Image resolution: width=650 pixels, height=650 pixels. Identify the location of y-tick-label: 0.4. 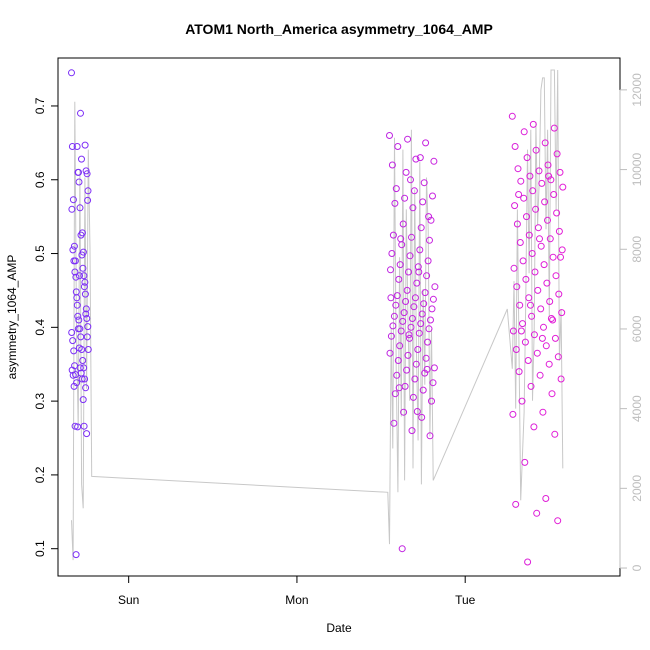
(40, 327).